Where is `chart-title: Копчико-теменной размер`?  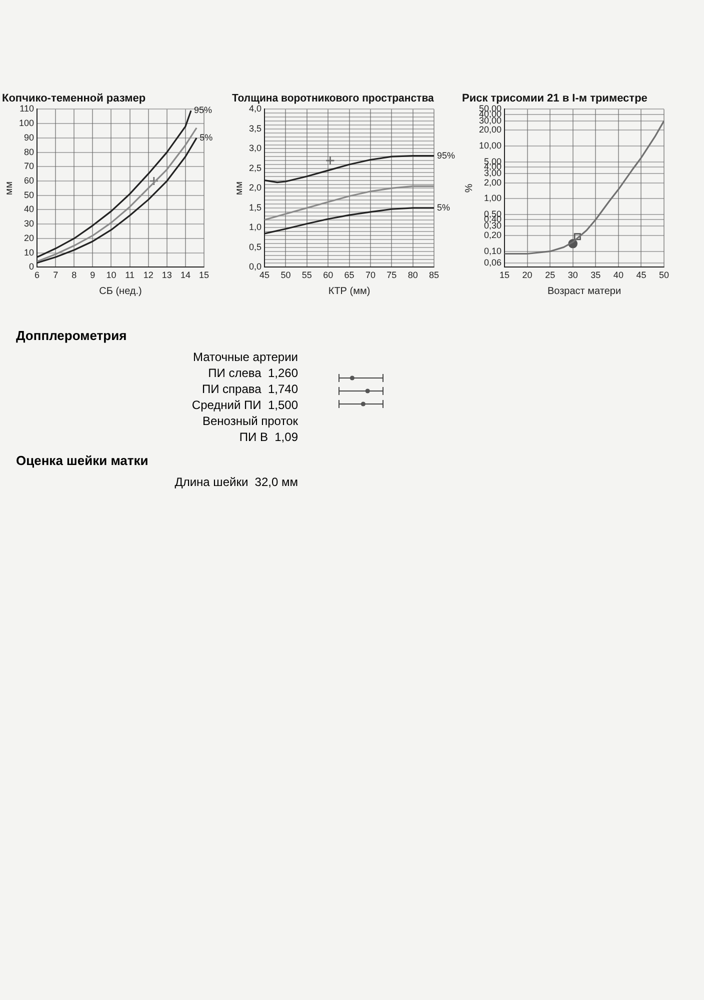
chart-title: Копчико-теменной размер is located at coordinates (74, 98).